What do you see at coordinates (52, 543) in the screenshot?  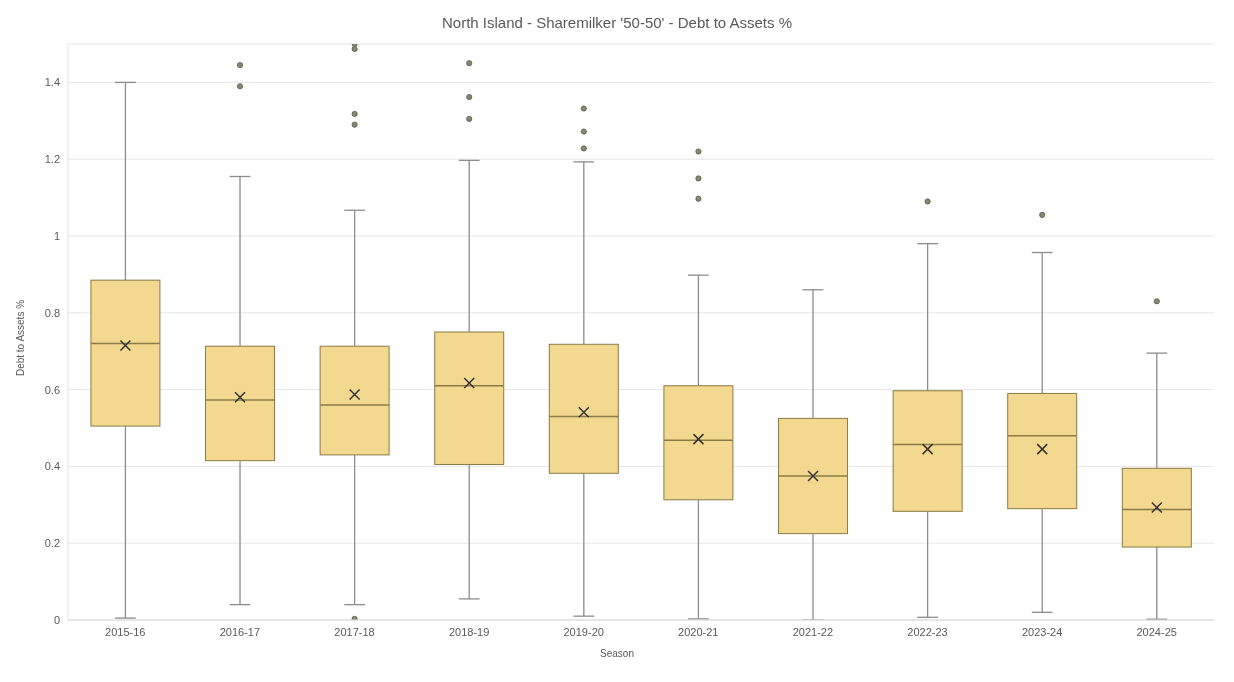 I see `y-tick-label: 0.2` at bounding box center [52, 543].